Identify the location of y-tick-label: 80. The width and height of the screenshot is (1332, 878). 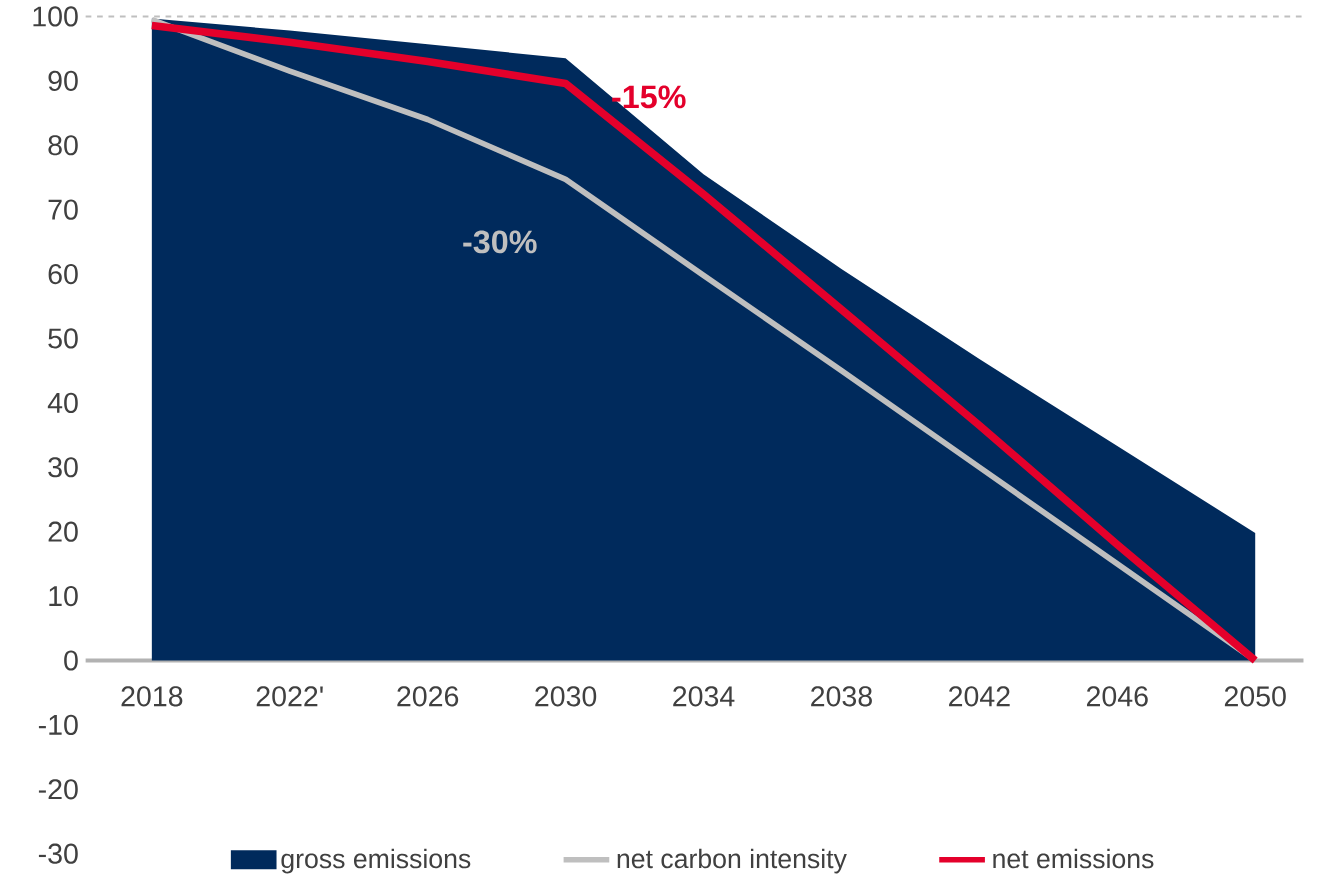
(63, 145).